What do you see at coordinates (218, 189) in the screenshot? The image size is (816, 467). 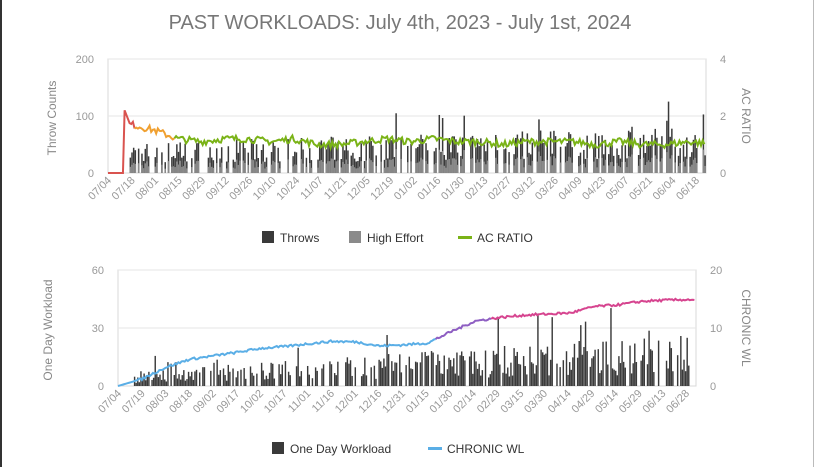 I see `x-tick-label: 09/12` at bounding box center [218, 189].